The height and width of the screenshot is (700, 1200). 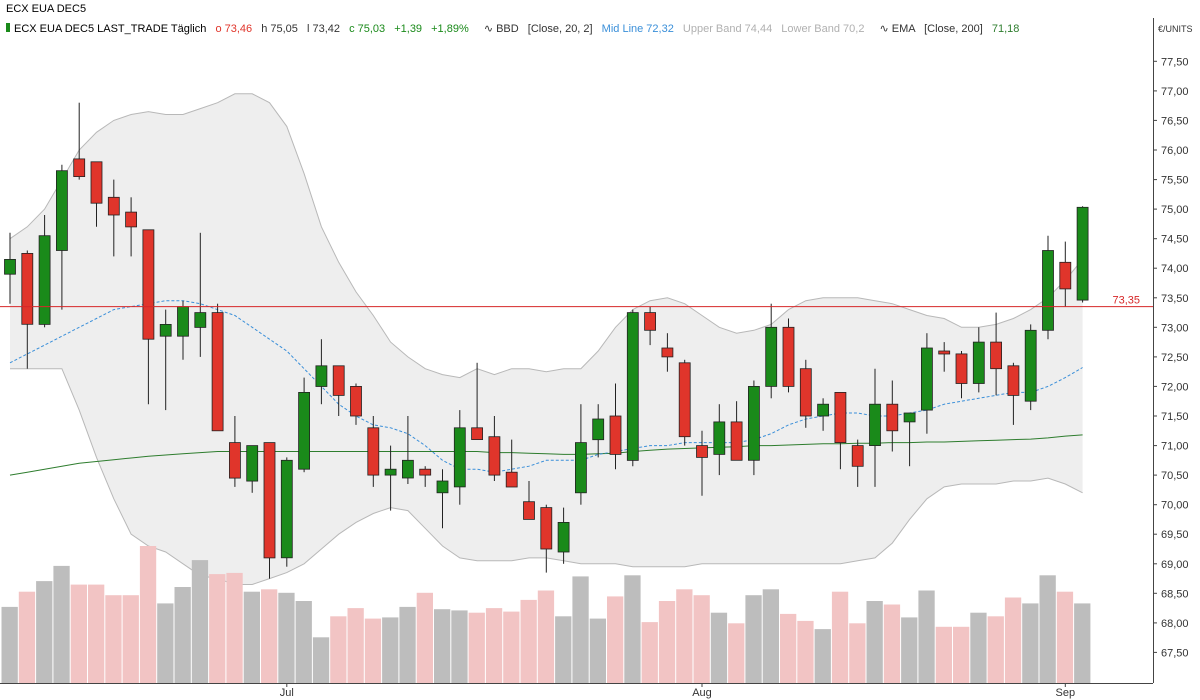 I want to click on ema-value: 71,18, so click(x=1006, y=29).